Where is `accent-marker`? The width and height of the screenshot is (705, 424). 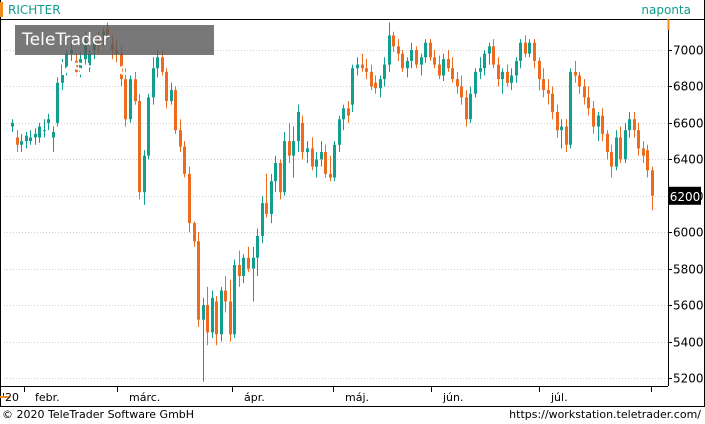 accent-marker is located at coordinates (1, 9).